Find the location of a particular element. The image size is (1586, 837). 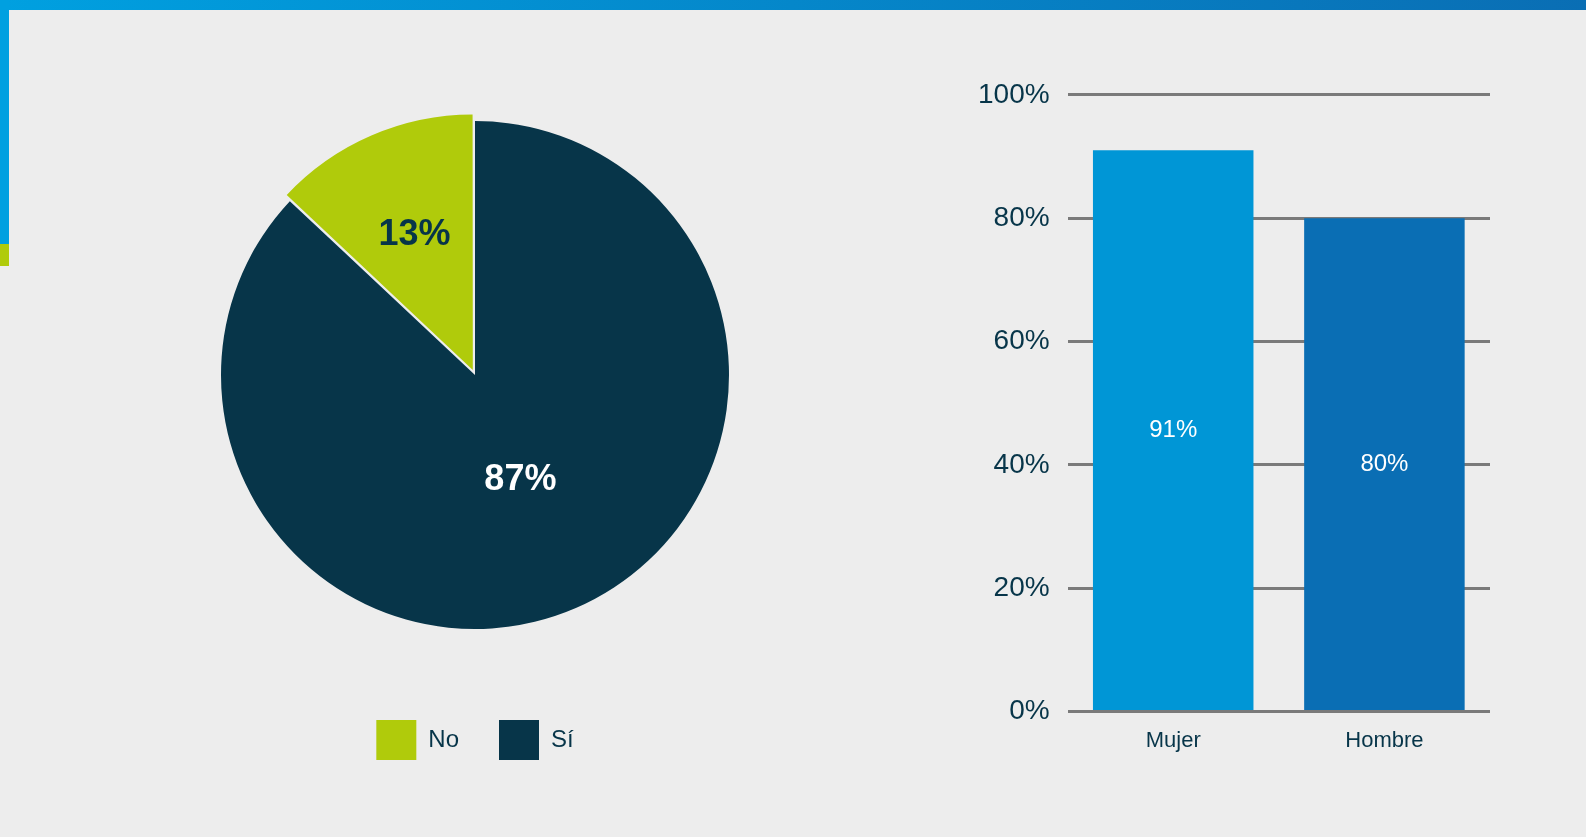

data-label: 91% is located at coordinates (1173, 428).